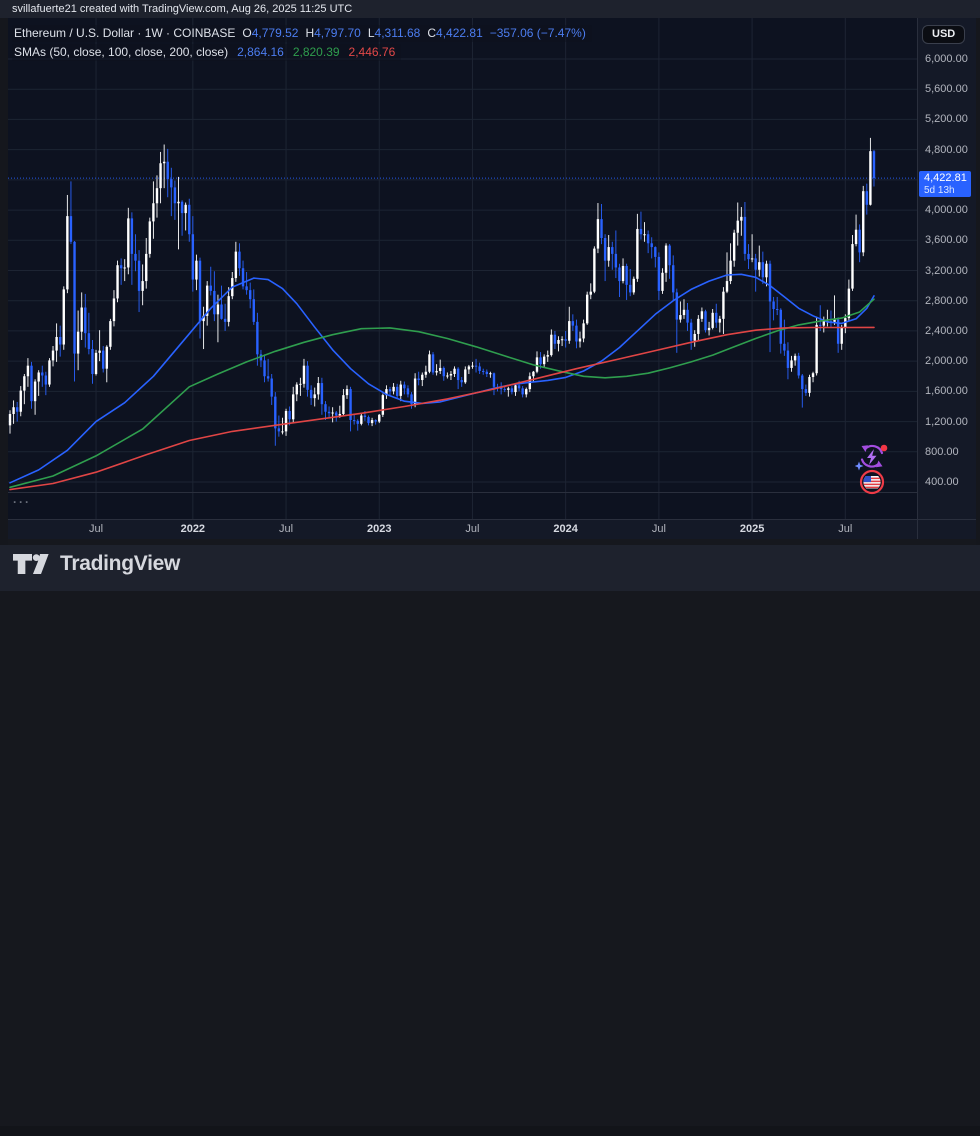 The width and height of the screenshot is (980, 1136). I want to click on price-axis-label: 6,000.00, so click(946, 59).